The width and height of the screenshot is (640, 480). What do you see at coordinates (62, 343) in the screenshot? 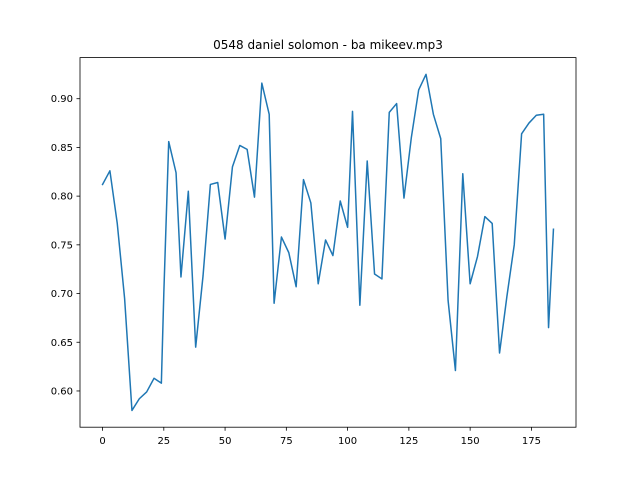
I see `y-tick-label: 0.65` at bounding box center [62, 343].